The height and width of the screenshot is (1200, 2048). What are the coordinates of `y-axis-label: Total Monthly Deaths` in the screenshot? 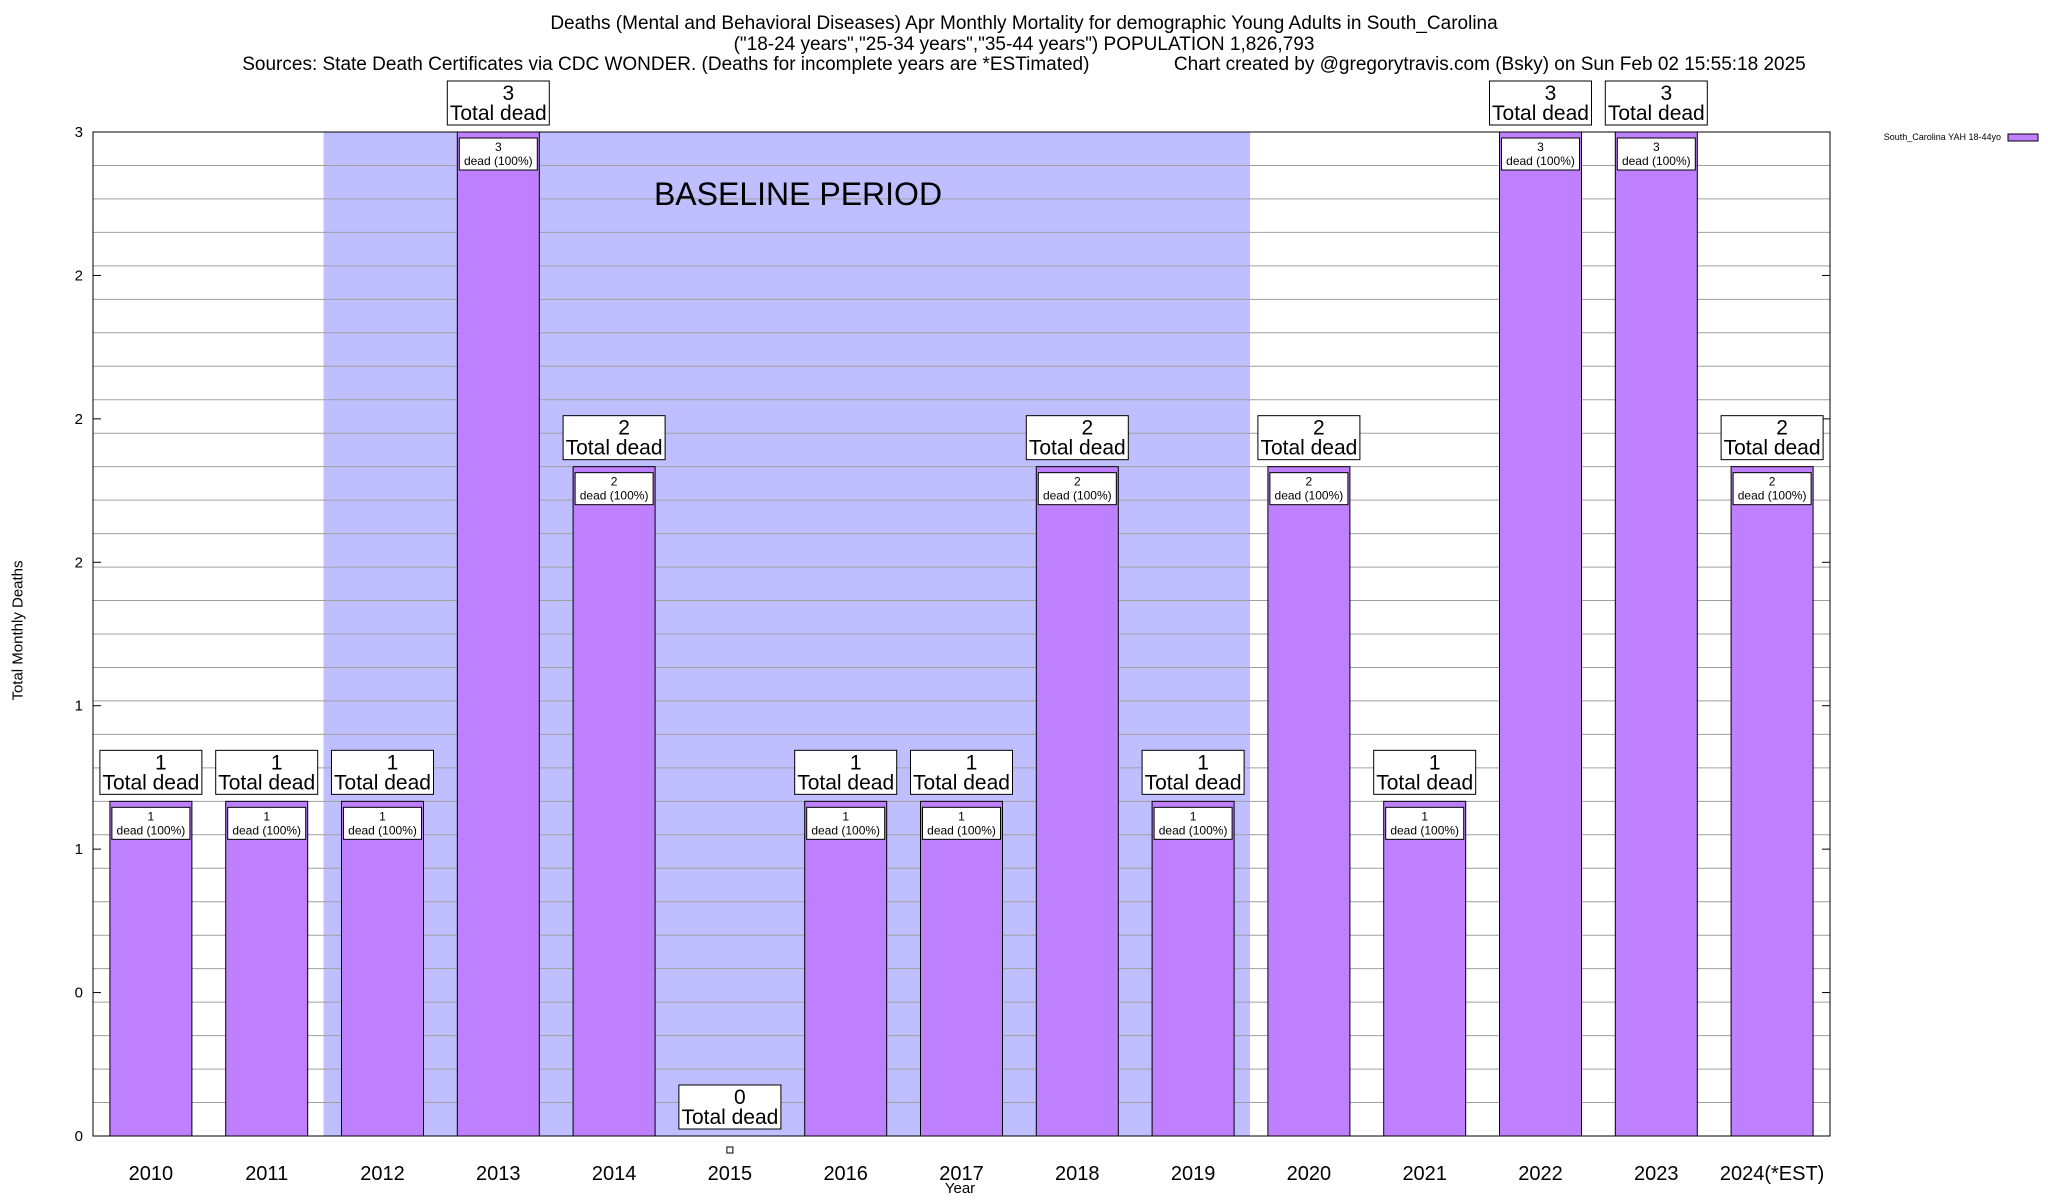 It's located at (18, 630).